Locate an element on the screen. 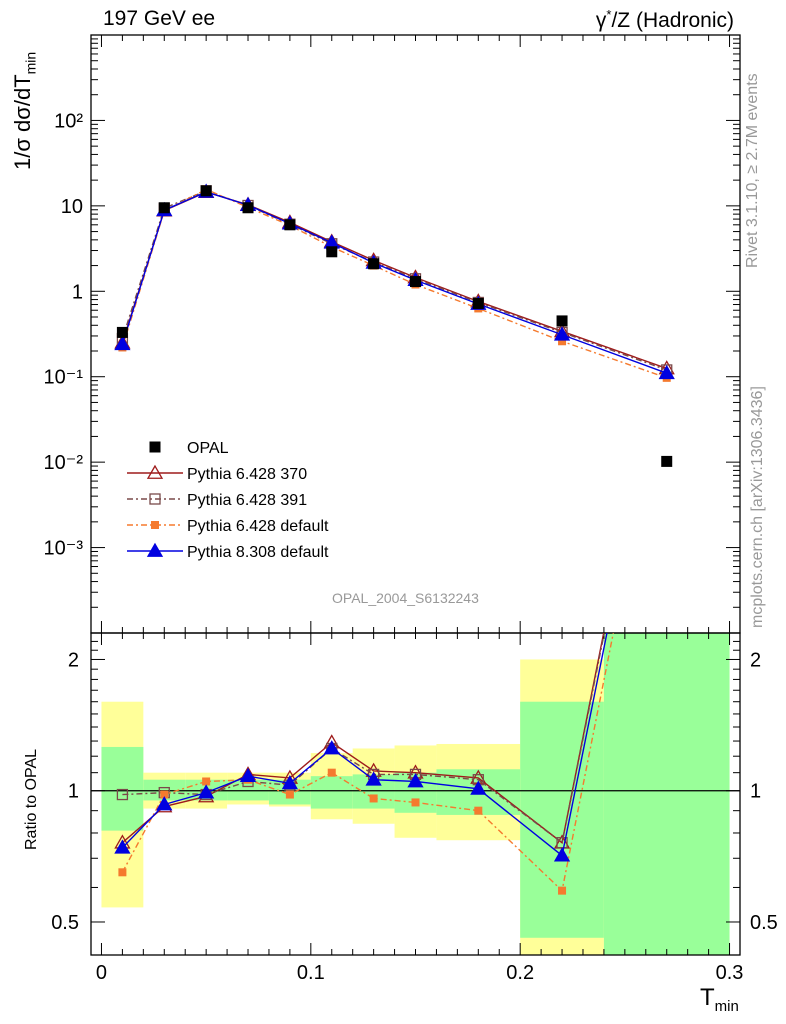 The image size is (786, 1024). ratio-y-tick-label-right: 2 is located at coordinates (755, 660).